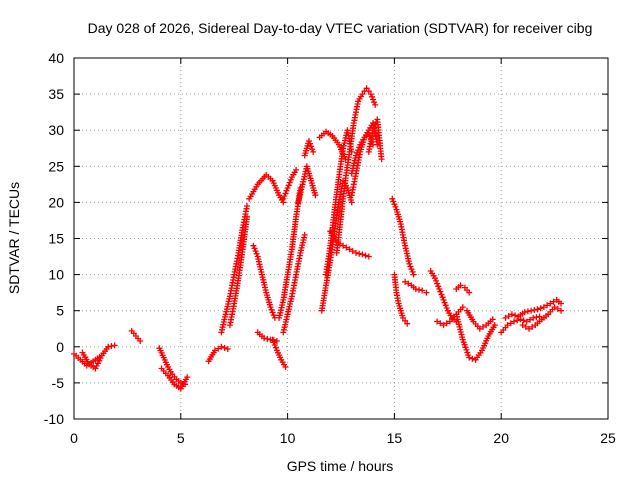 The height and width of the screenshot is (480, 640). What do you see at coordinates (56, 239) in the screenshot?
I see `y-tick-label: 15` at bounding box center [56, 239].